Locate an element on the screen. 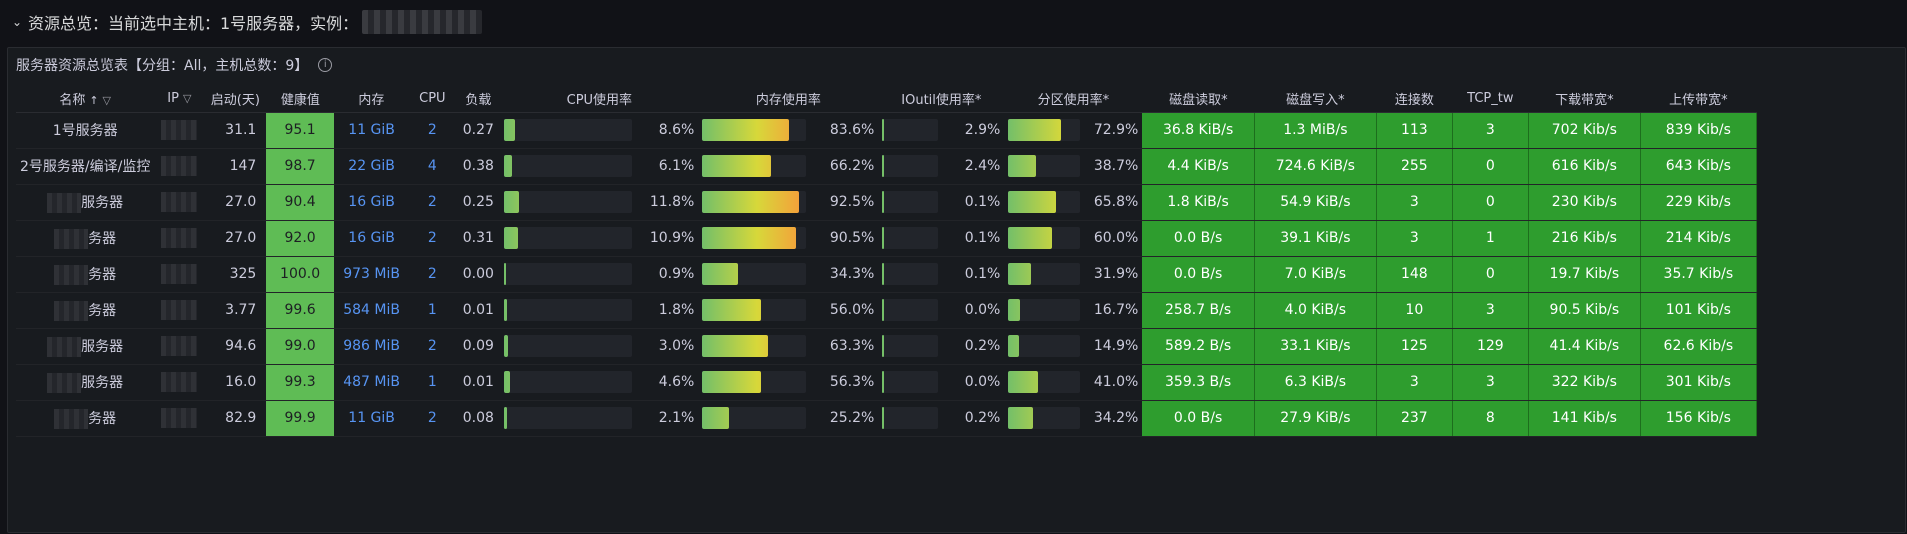 The height and width of the screenshot is (534, 1907). cell-mem: 22 GiB is located at coordinates (371, 166).